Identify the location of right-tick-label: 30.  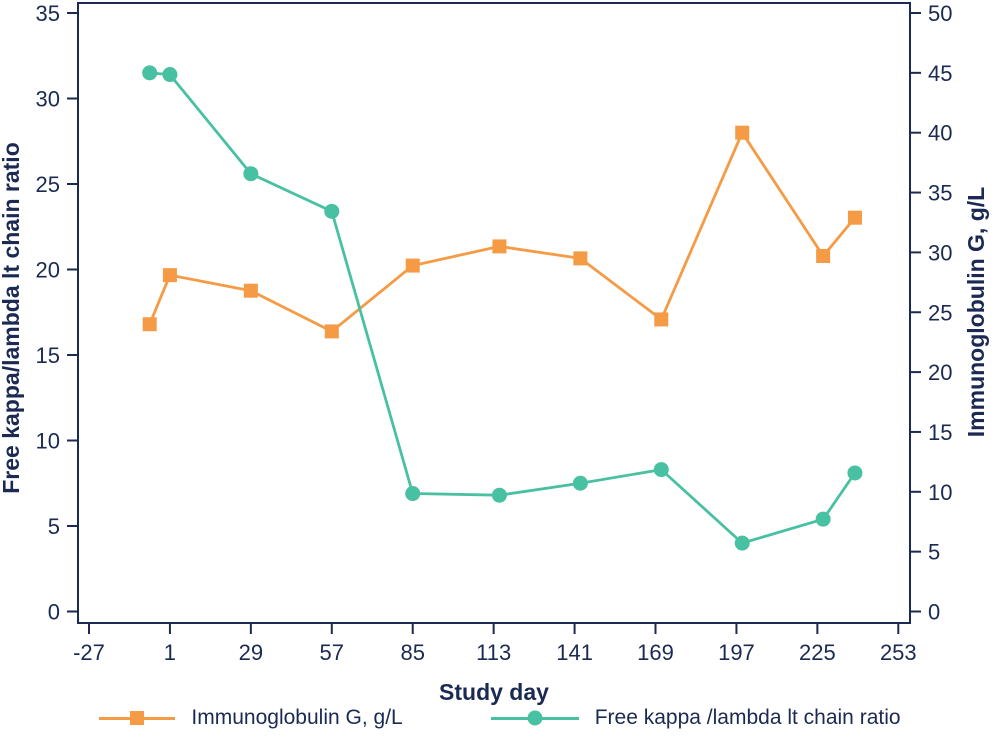
(940, 252).